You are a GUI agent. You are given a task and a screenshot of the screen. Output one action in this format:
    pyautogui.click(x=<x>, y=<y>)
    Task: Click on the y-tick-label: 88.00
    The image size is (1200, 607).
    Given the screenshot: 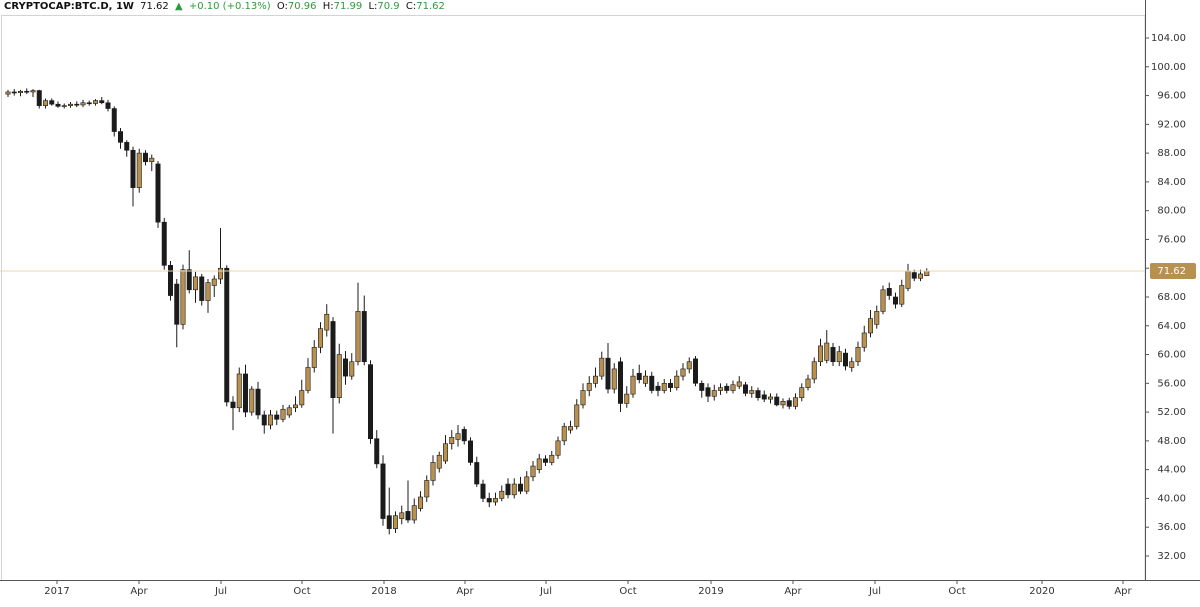 What is the action you would take?
    pyautogui.click(x=1171, y=153)
    